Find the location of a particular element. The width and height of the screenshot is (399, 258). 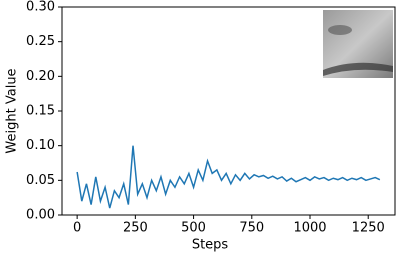

y-tick-label: 0.10 is located at coordinates (40, 145).